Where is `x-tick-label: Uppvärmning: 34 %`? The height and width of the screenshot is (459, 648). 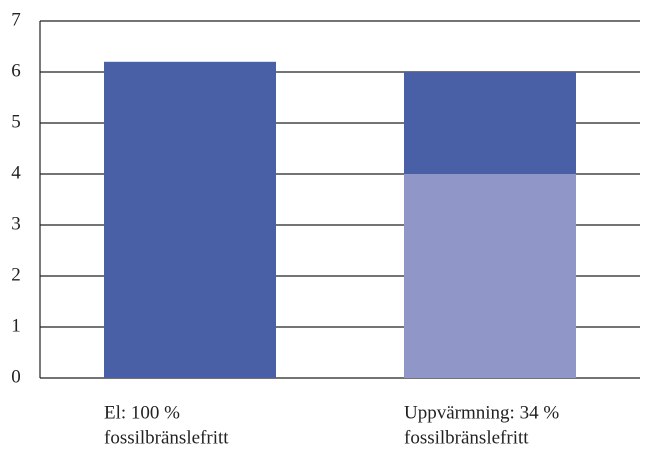 x-tick-label: Uppvärmning: 34 % is located at coordinates (481, 412).